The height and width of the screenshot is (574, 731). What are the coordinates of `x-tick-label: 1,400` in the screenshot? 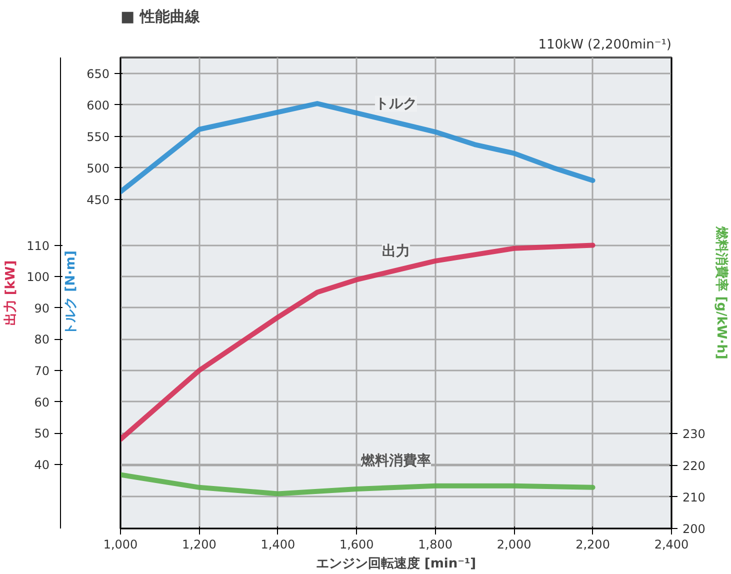 It's located at (278, 545).